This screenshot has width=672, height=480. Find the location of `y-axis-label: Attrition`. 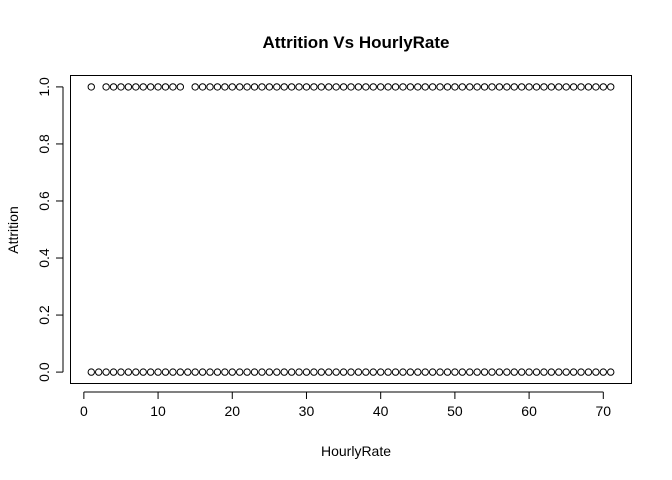

y-axis-label: Attrition is located at coordinates (13, 229).